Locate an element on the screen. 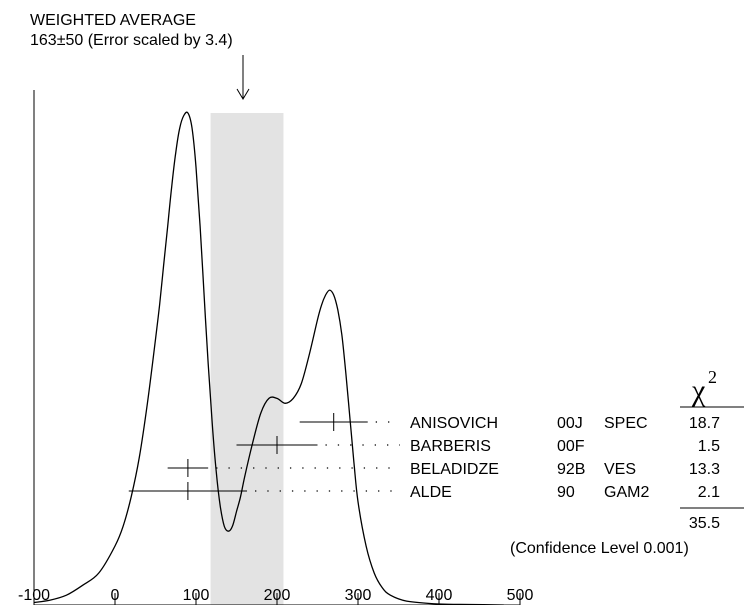 Image resolution: width=744 pixels, height=605 pixels. measurement-row: ANISOVICH 00J SPEC 18.7 is located at coordinates (509, 422).